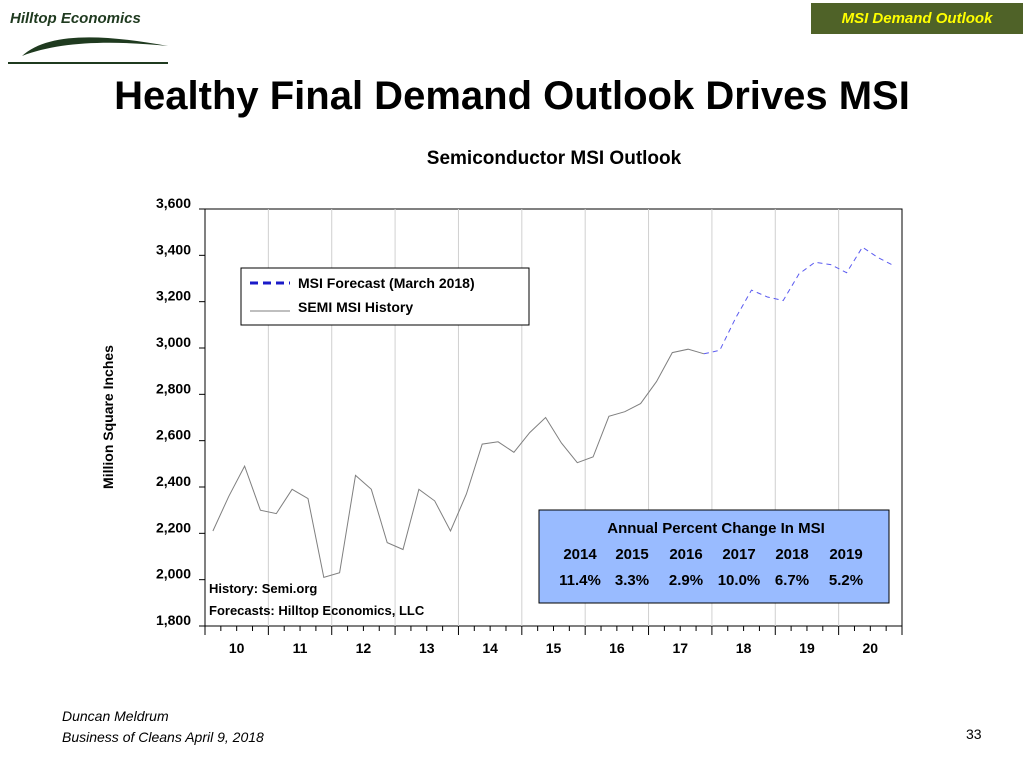 This screenshot has height=768, width=1024. Describe the element at coordinates (631, 554) in the screenshot. I see `table-year: 2015` at that location.